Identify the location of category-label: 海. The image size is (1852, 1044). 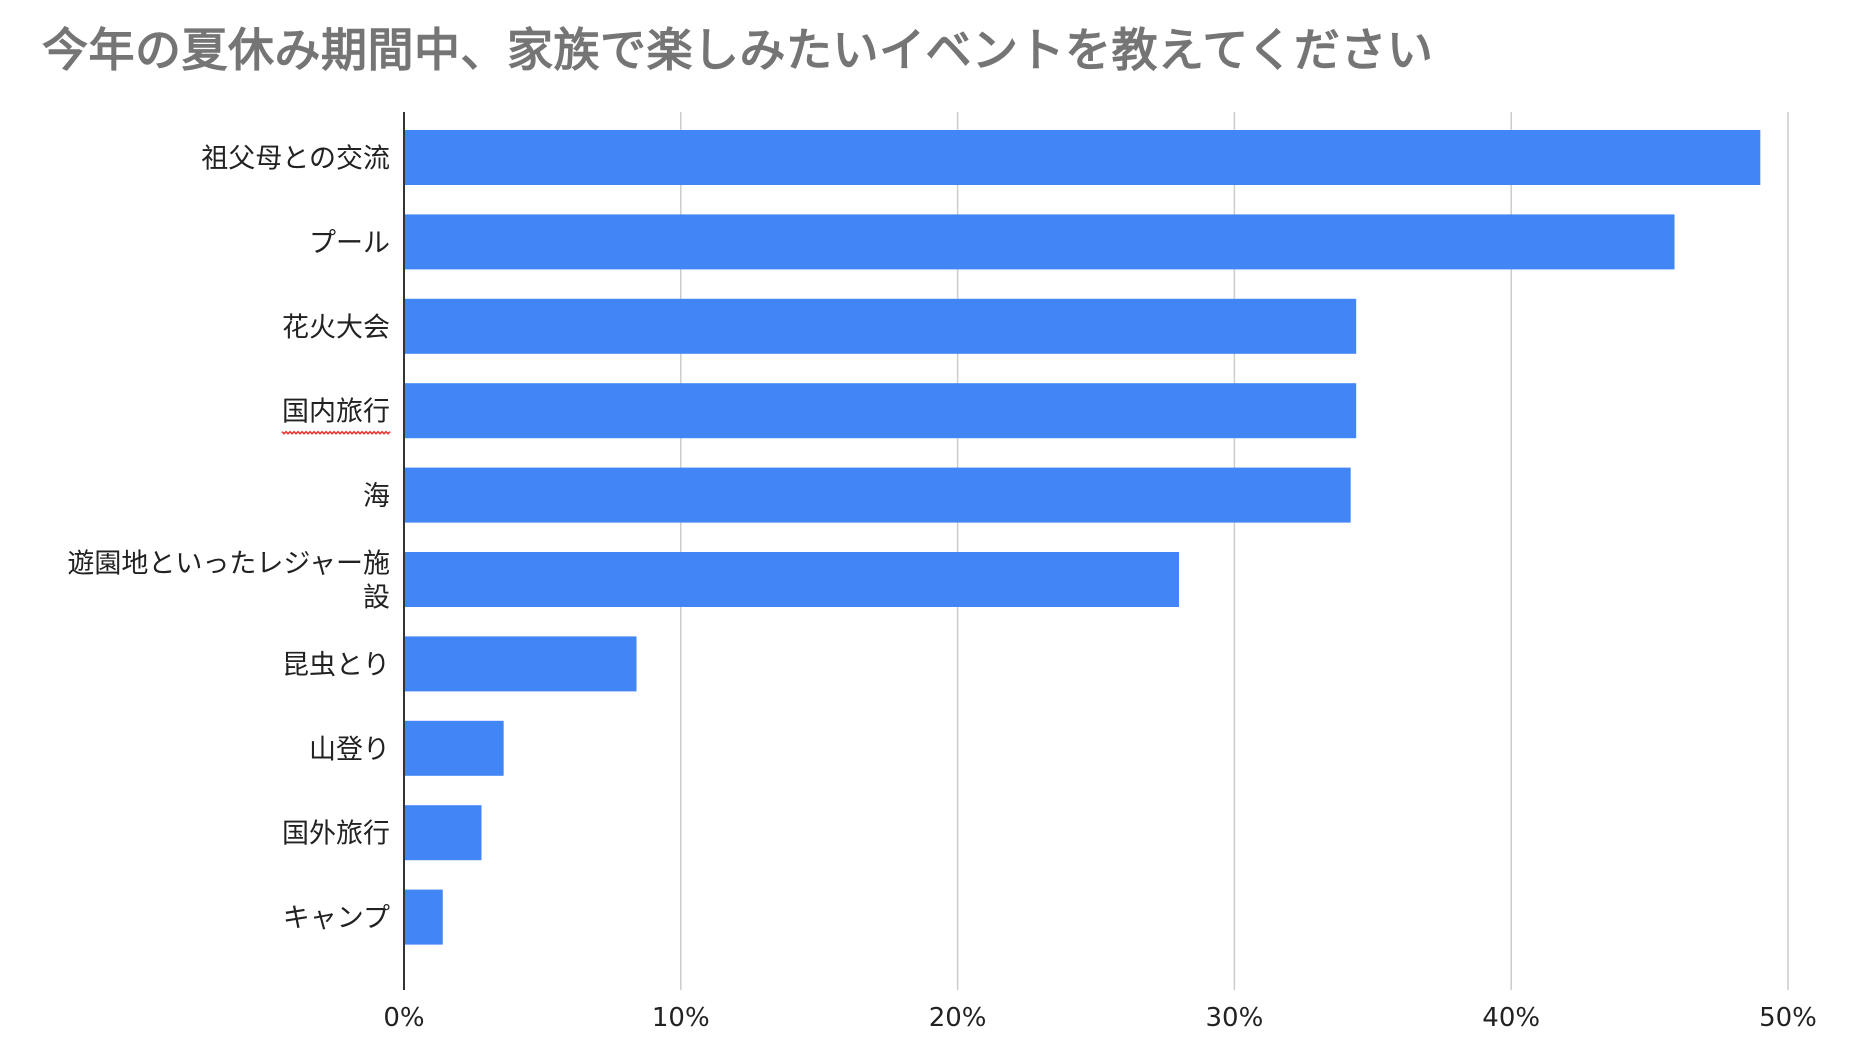
(376, 496).